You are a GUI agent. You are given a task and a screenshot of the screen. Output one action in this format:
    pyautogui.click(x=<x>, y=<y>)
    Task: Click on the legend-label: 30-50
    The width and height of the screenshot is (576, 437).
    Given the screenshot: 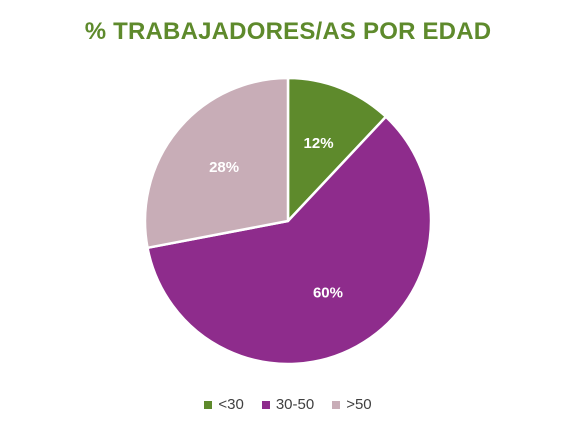 What is the action you would take?
    pyautogui.click(x=295, y=404)
    